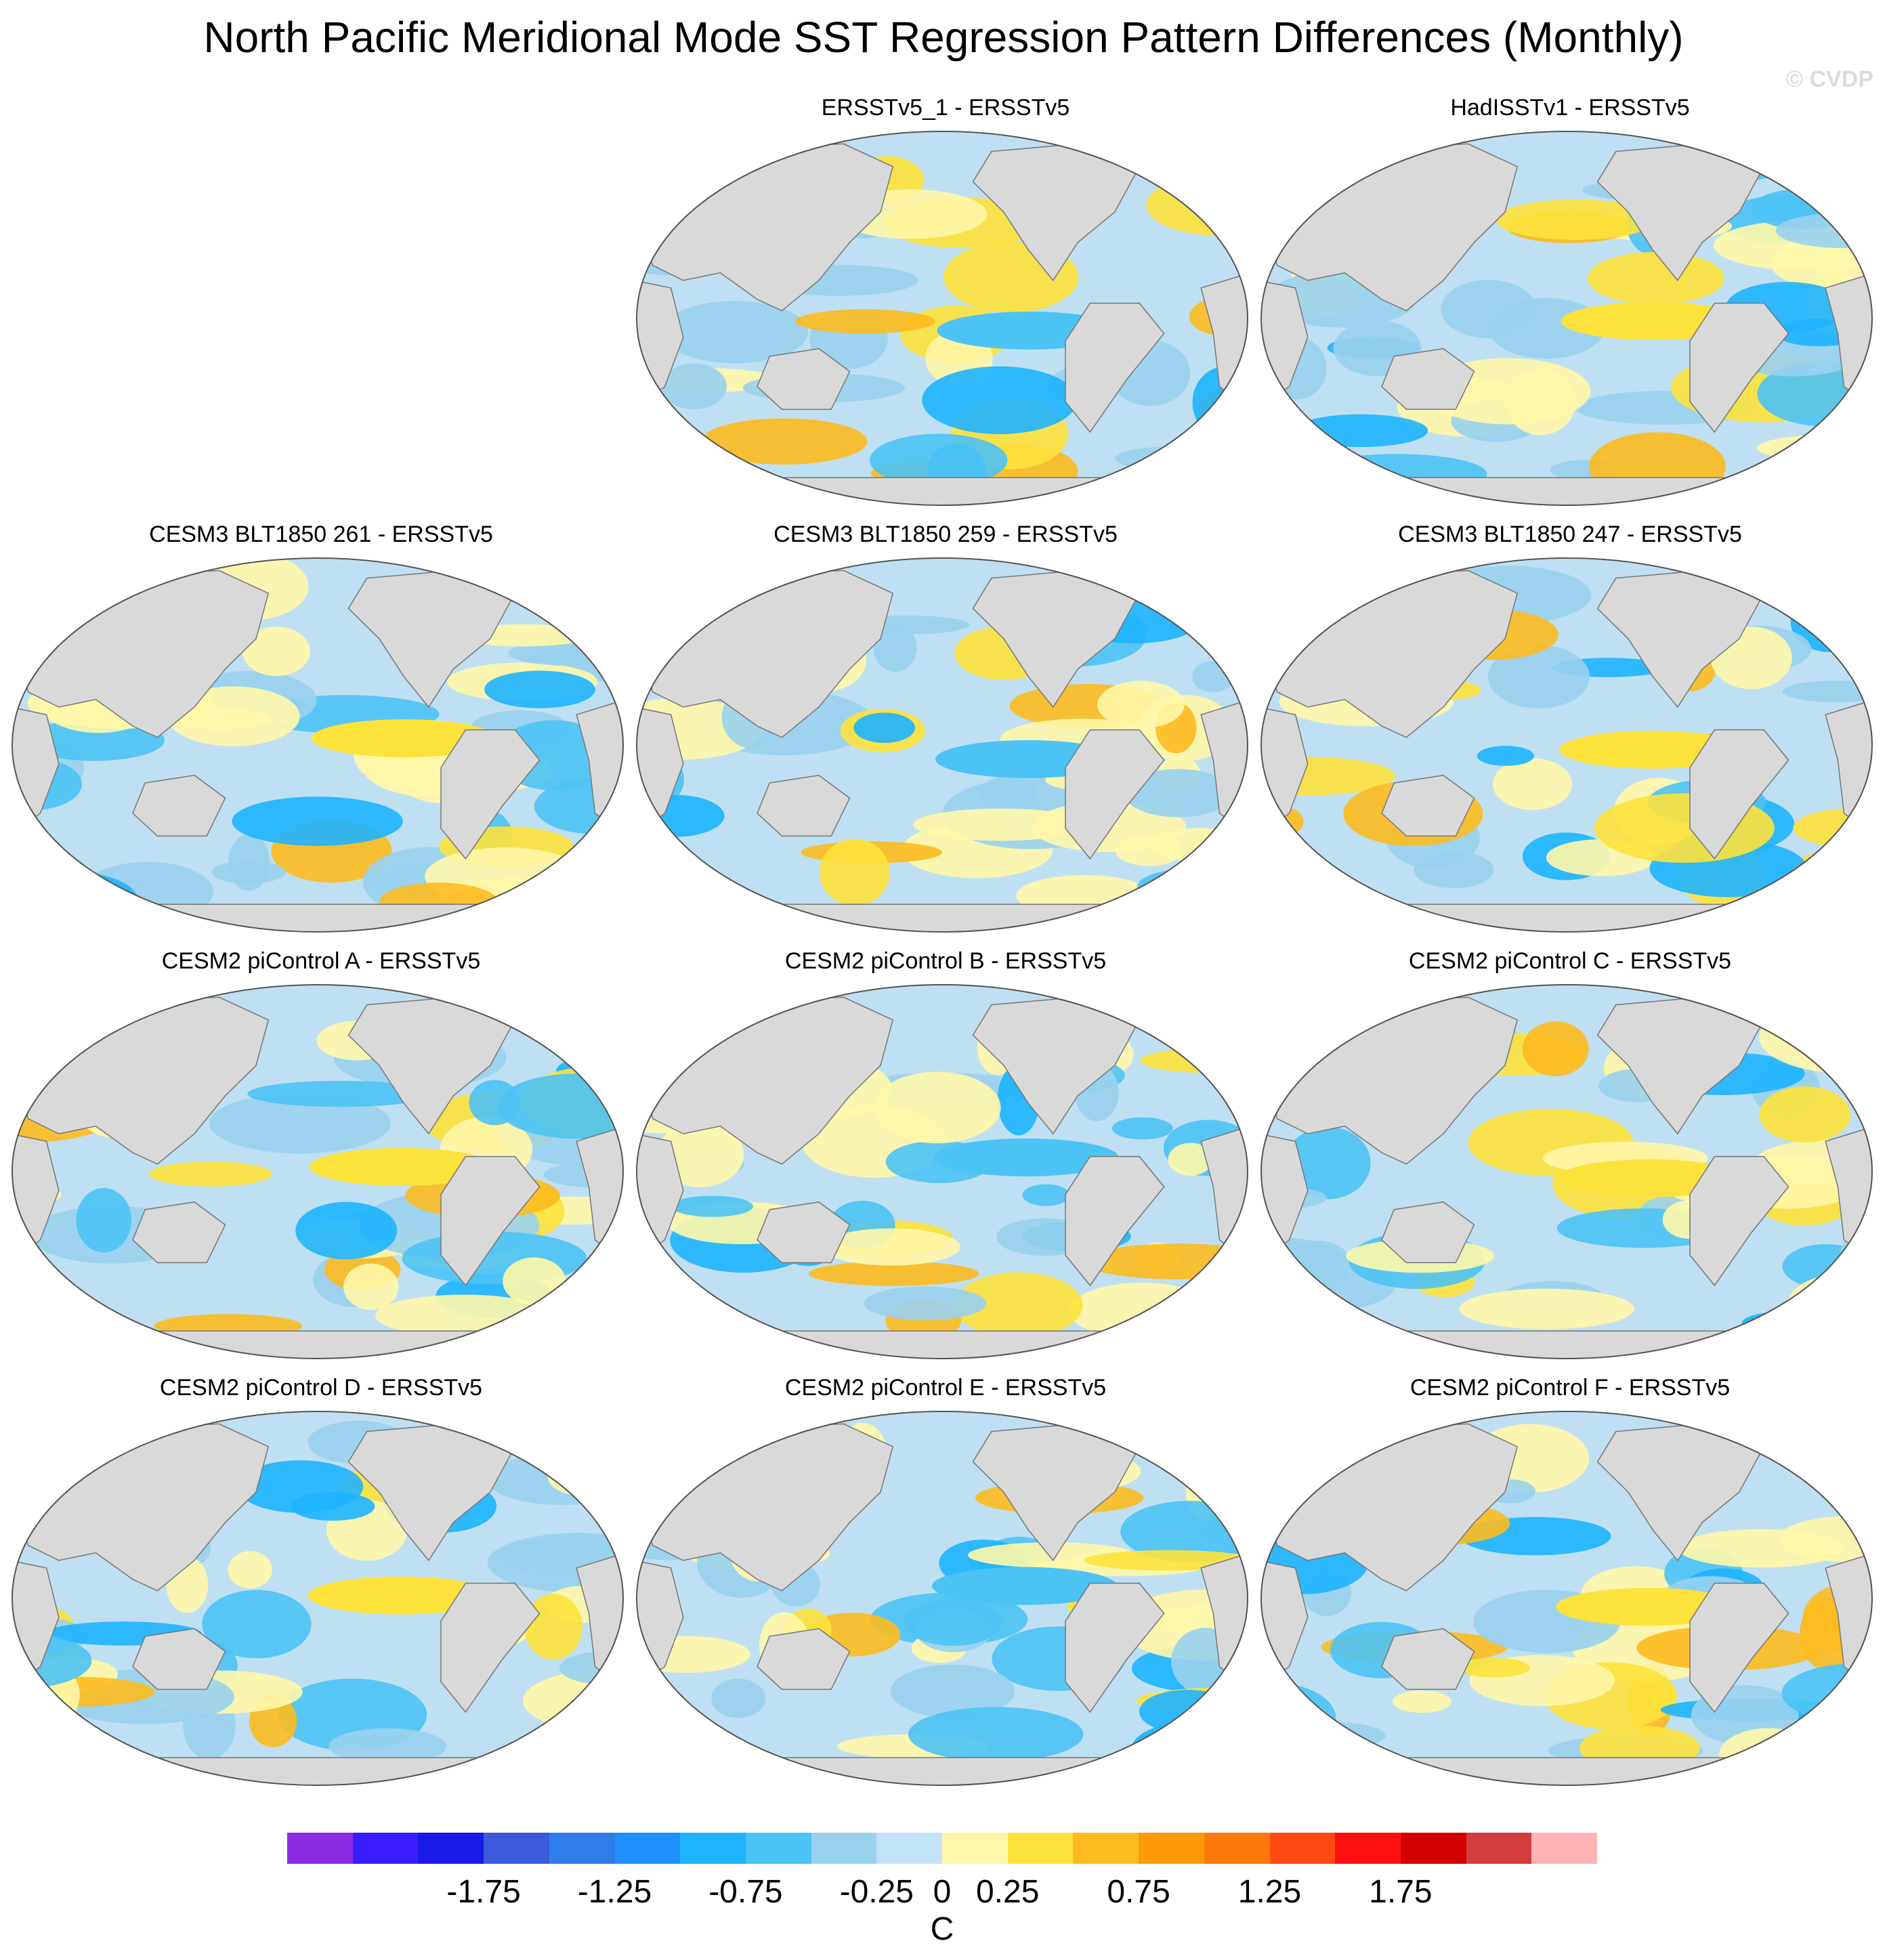 Image resolution: width=1887 pixels, height=1960 pixels. What do you see at coordinates (945, 1388) in the screenshot?
I see `panel-title: CESM2 piControl E - ERSSTv5` at bounding box center [945, 1388].